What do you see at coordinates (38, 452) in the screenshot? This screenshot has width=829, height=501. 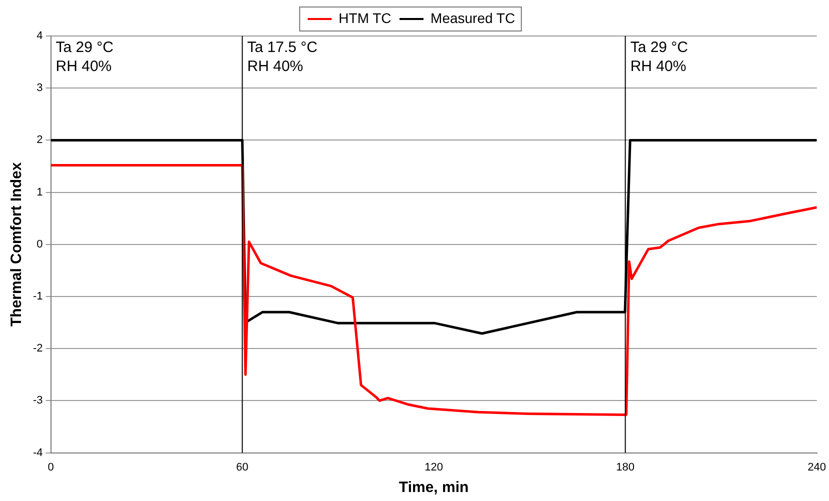 I see `y-tick-label: -4` at bounding box center [38, 452].